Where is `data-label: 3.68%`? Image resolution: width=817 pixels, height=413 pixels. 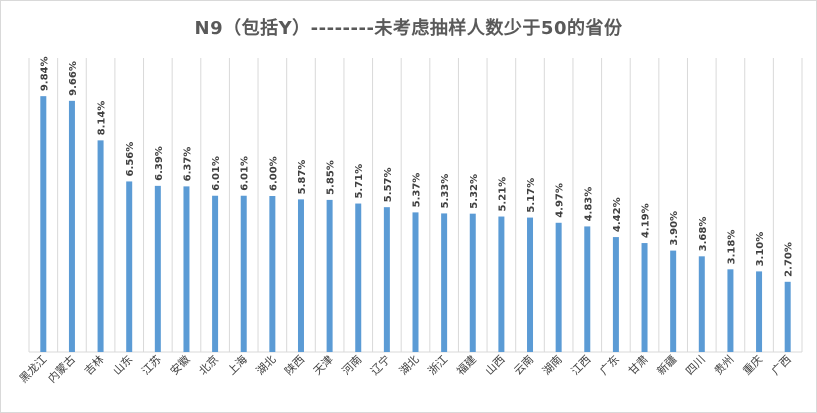 data-label: 3.68% is located at coordinates (703, 234).